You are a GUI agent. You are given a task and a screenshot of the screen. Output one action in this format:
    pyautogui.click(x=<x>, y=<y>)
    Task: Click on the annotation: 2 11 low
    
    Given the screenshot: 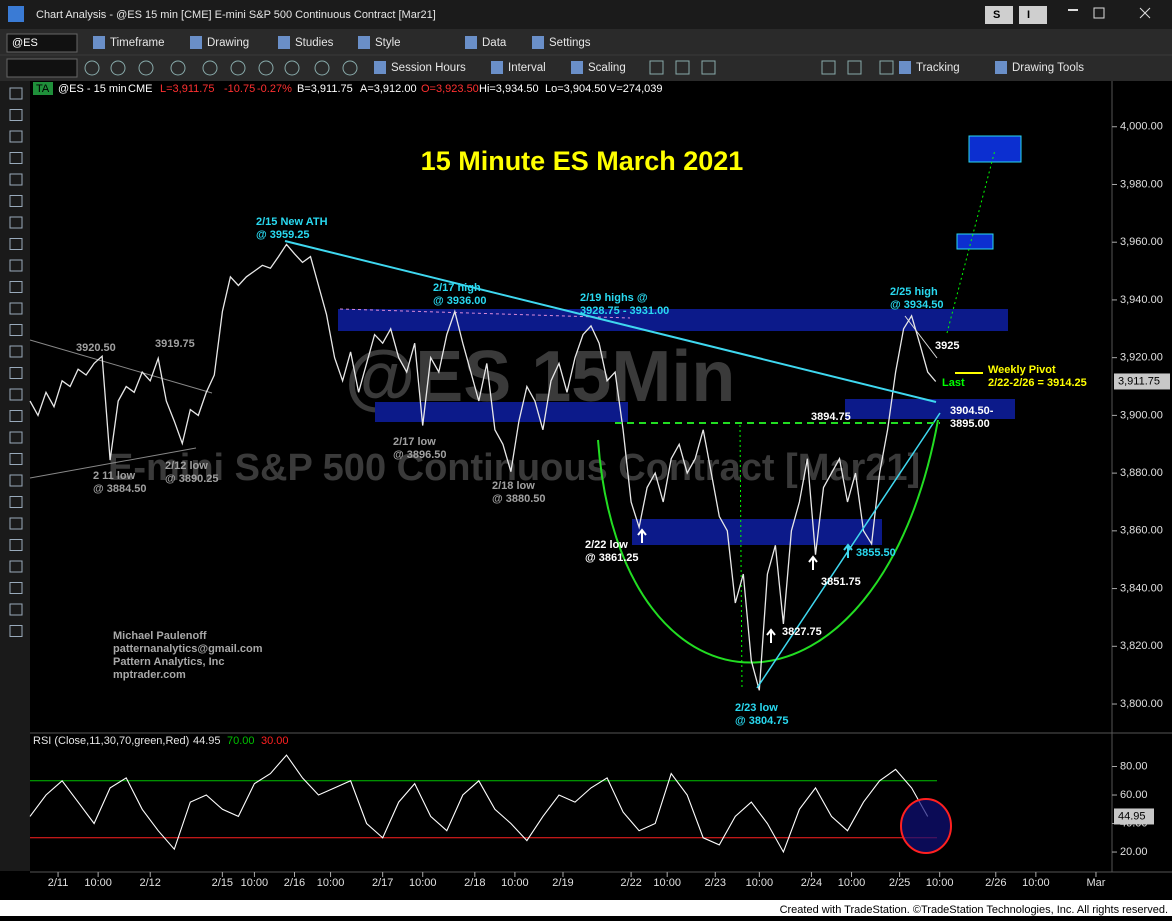 What is the action you would take?
    pyautogui.click(x=114, y=476)
    